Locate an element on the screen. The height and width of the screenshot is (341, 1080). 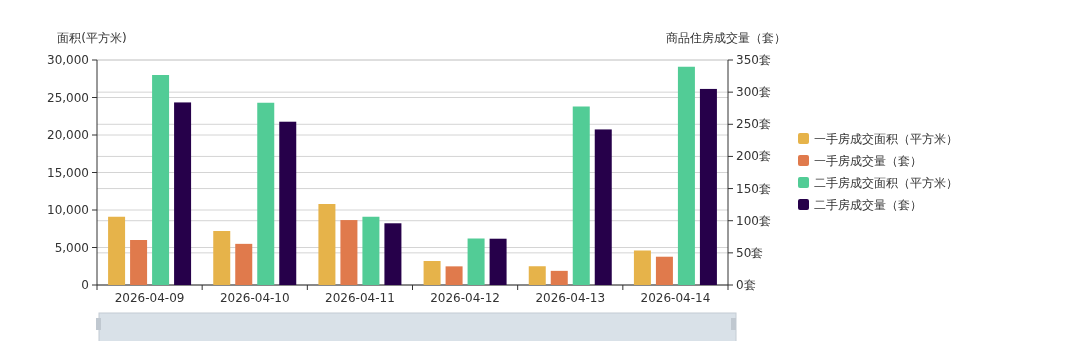
y-tick-label: 10,000 is located at coordinates (68, 210).